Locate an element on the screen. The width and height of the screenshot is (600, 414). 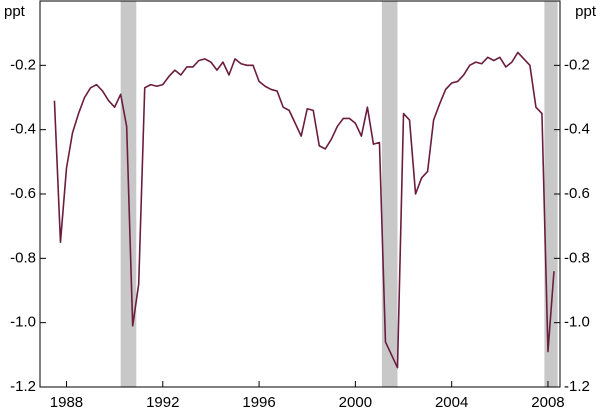
x-tick-label: 2008 is located at coordinates (547, 402).